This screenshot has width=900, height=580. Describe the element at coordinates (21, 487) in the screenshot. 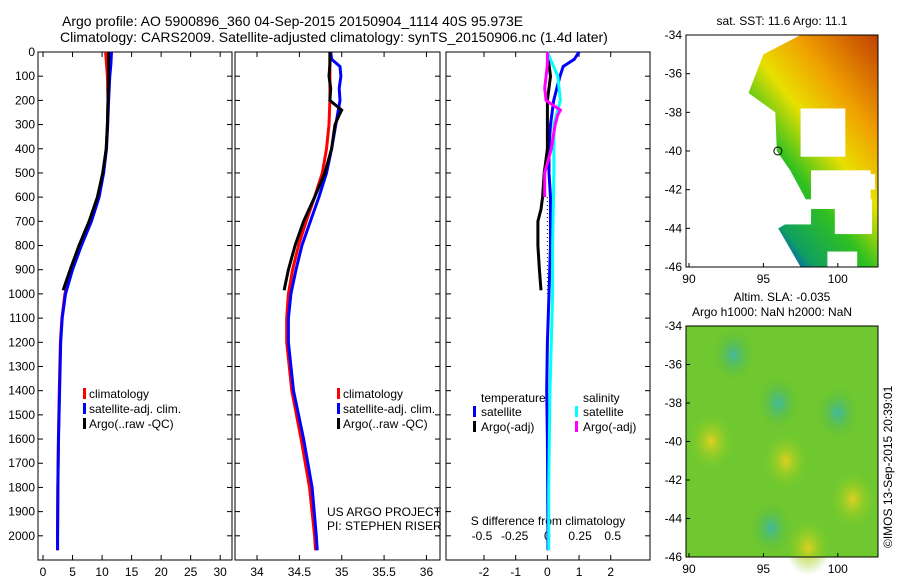

I see `y-tick-label: 1800` at that location.